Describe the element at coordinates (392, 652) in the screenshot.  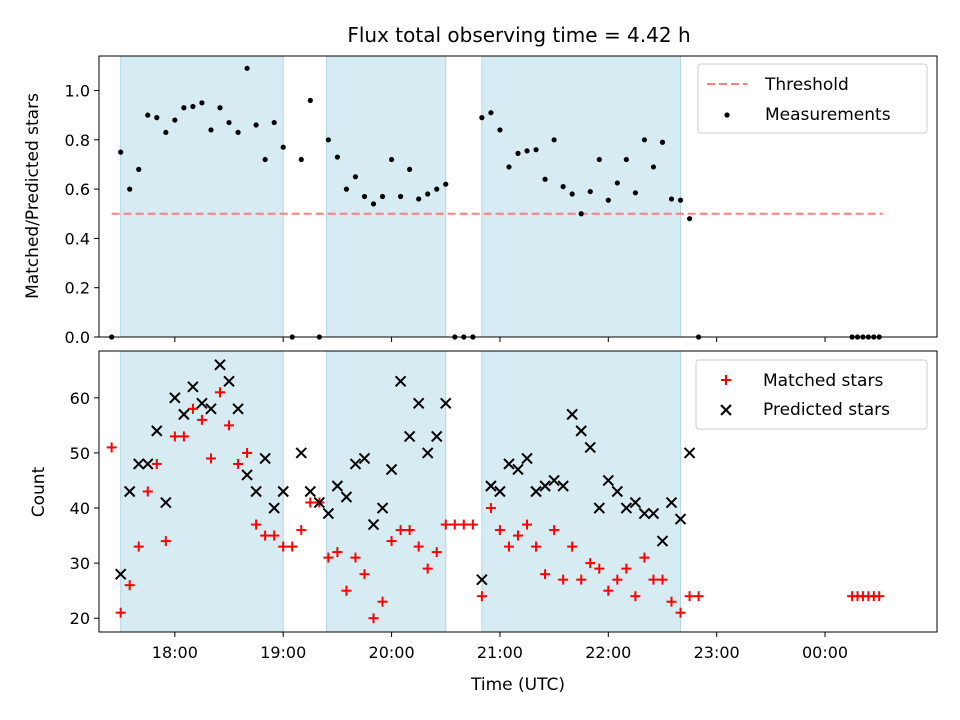
I see `x-tick-label: 20:00` at that location.